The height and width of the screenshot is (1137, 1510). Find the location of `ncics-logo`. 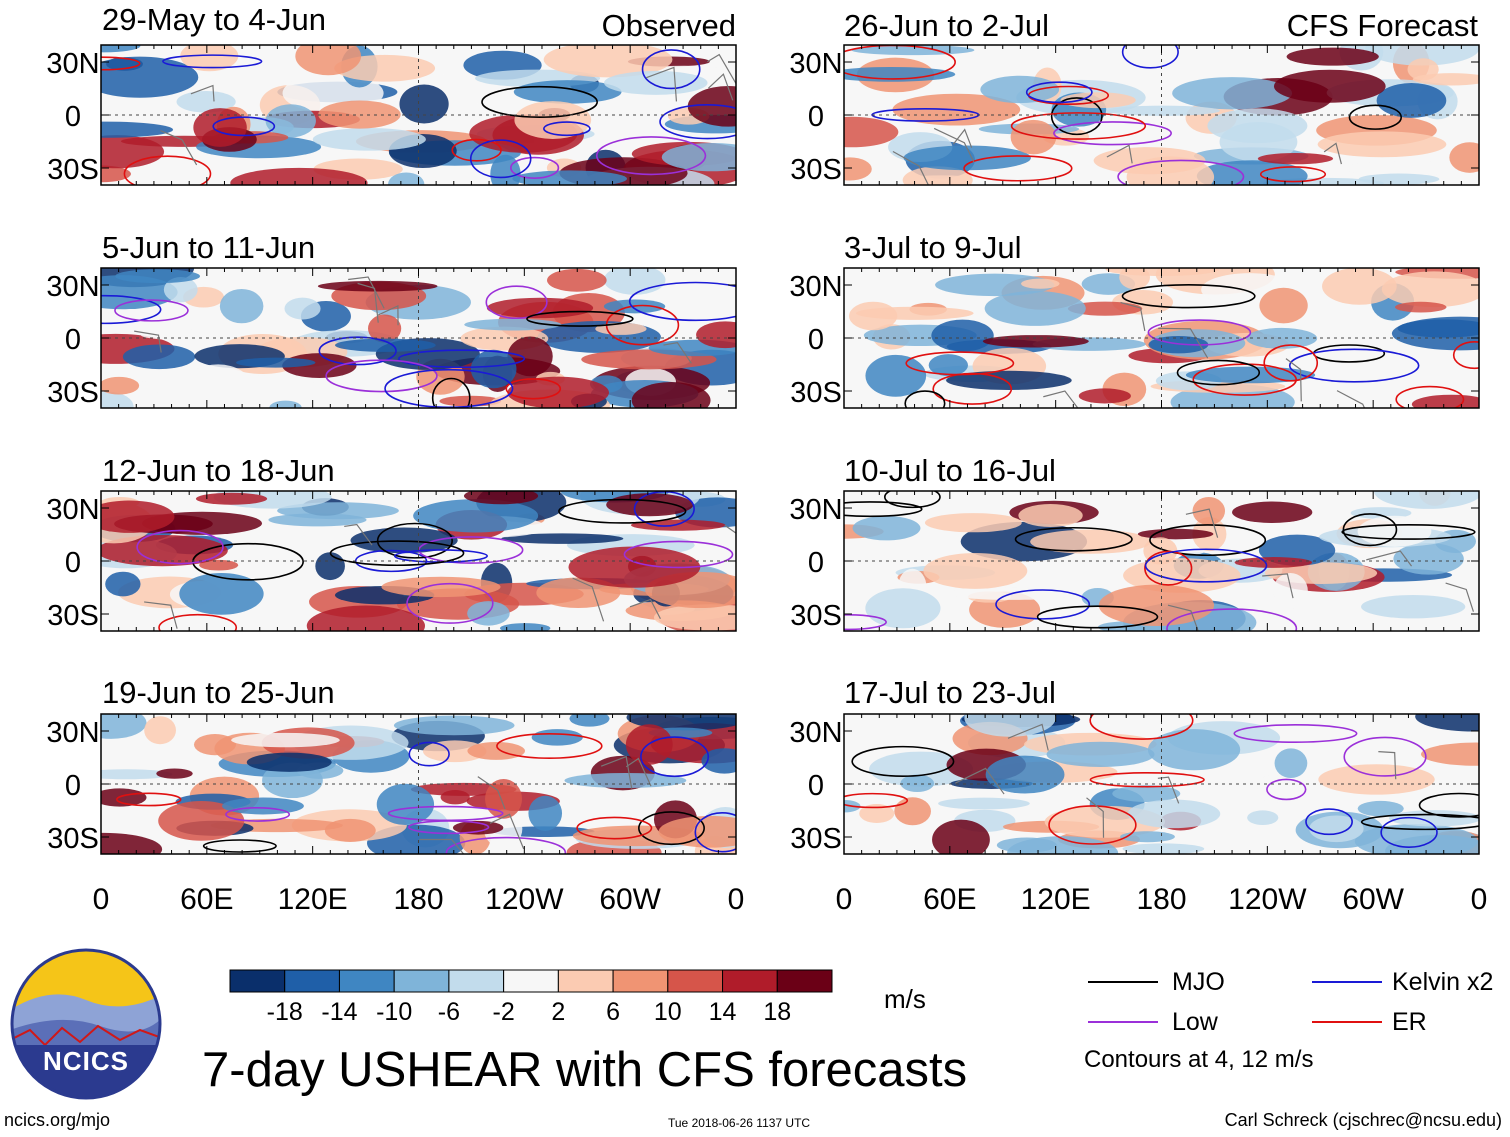

ncics-logo is located at coordinates (86, 1024).